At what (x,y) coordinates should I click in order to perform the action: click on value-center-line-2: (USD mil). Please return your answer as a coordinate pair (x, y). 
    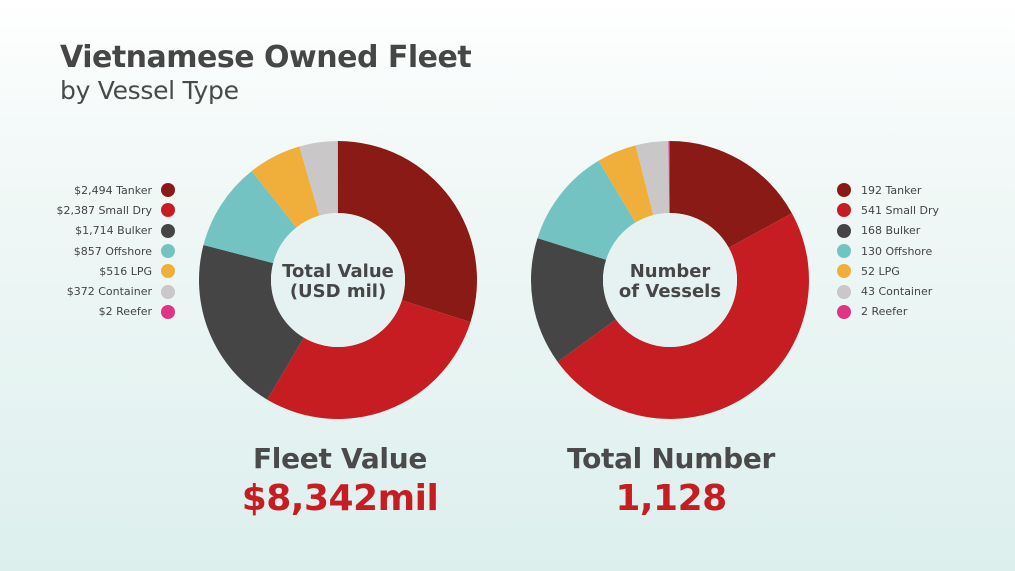
    Looking at the image, I should click on (338, 291).